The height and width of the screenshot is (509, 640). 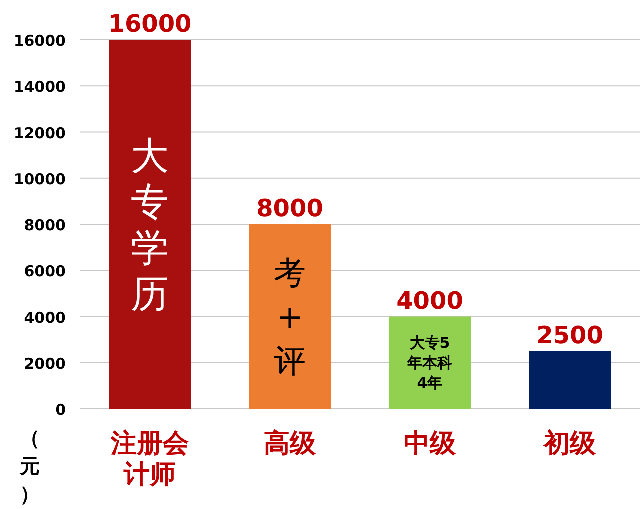 I want to click on x-tick-label: 初级, so click(x=570, y=444).